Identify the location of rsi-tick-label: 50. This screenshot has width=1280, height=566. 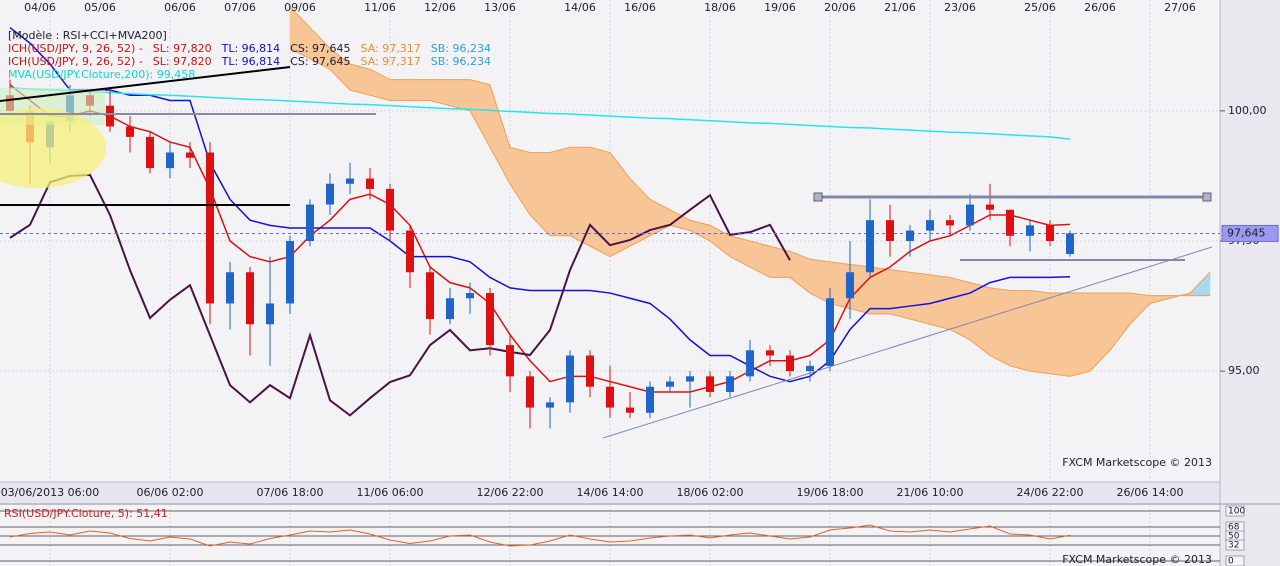
(1234, 537).